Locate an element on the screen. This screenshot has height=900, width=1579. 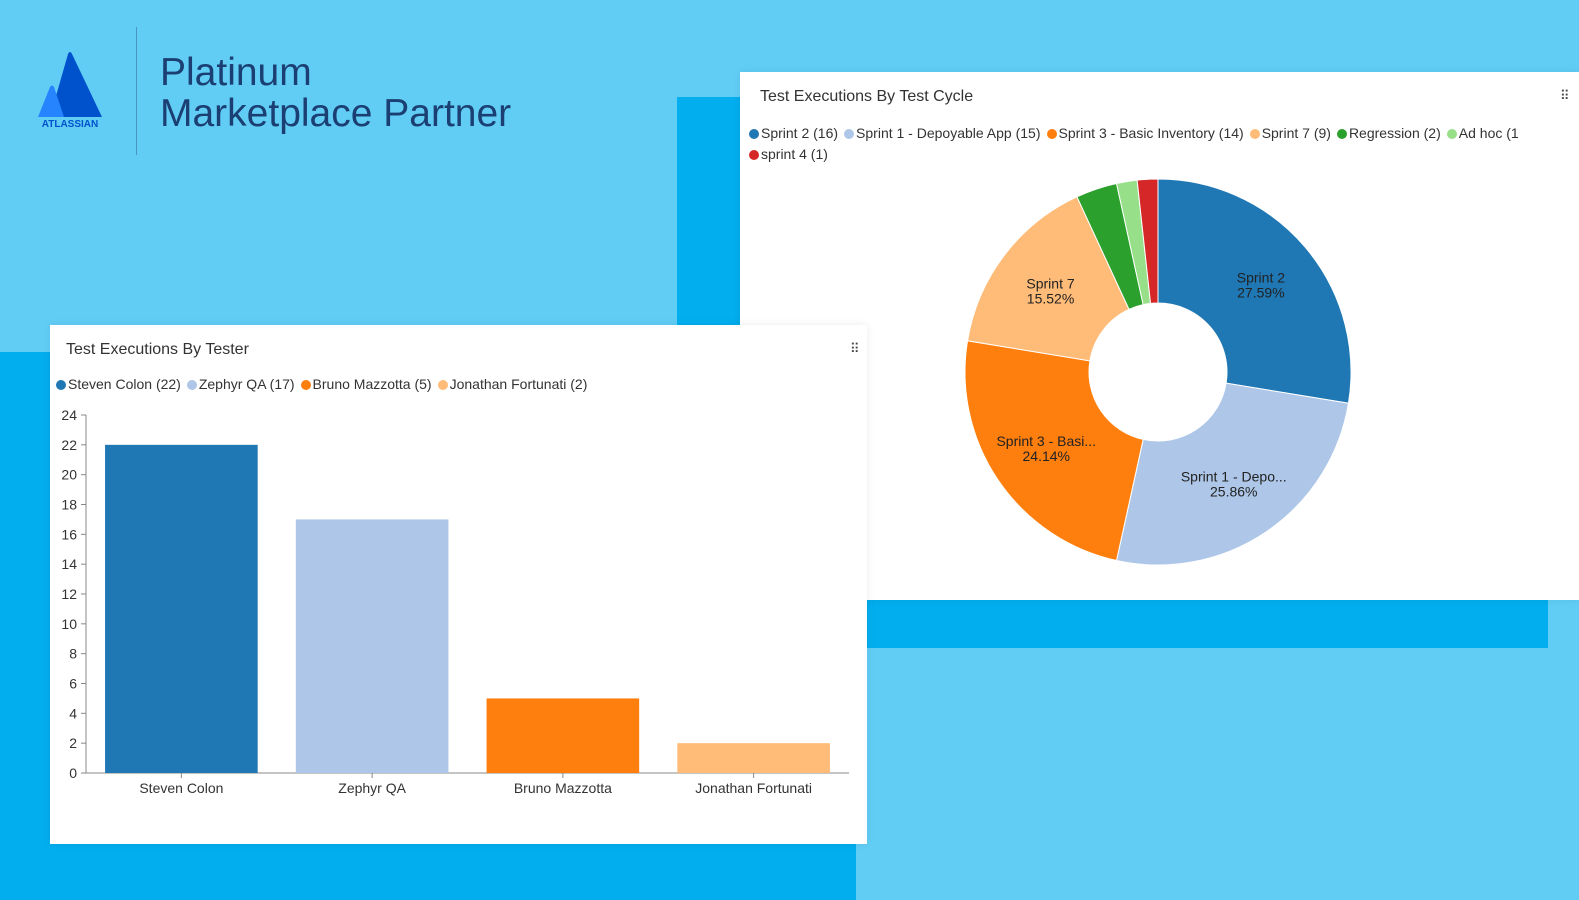
legend-label: Bruno Mazzotta (5) is located at coordinates (372, 384).